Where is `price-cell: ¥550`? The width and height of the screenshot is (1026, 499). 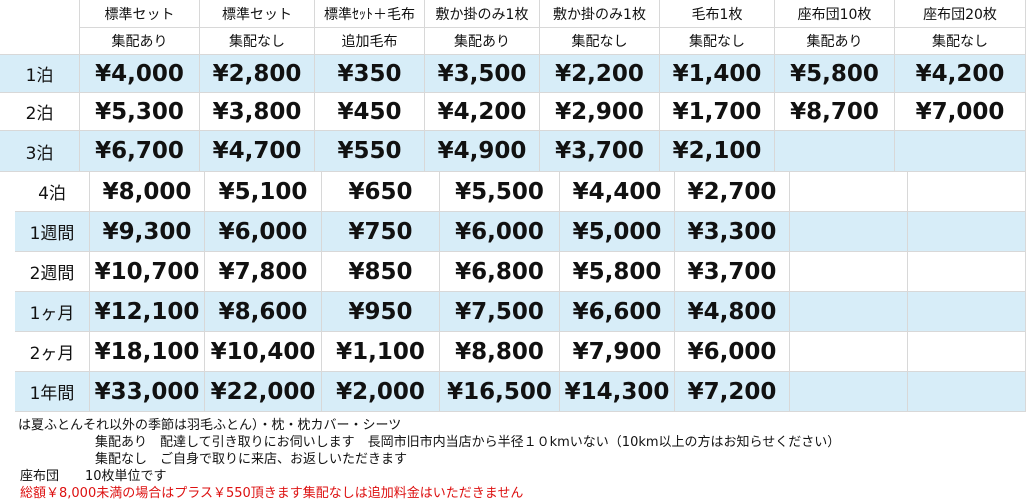
price-cell: ¥550 is located at coordinates (370, 151).